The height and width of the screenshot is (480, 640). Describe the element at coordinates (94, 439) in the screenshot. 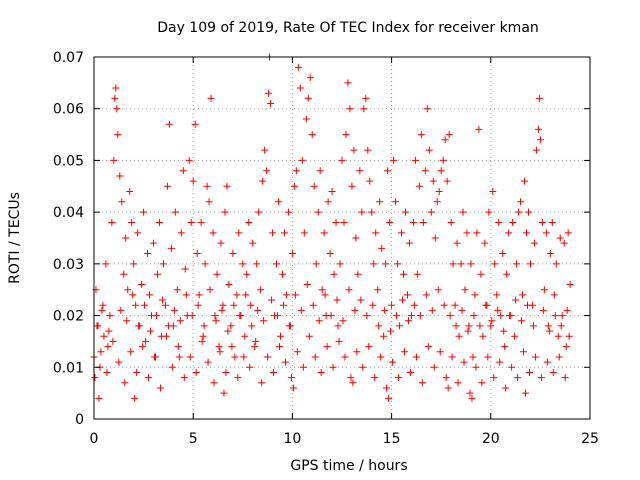

I see `x-tick-label: 0` at that location.